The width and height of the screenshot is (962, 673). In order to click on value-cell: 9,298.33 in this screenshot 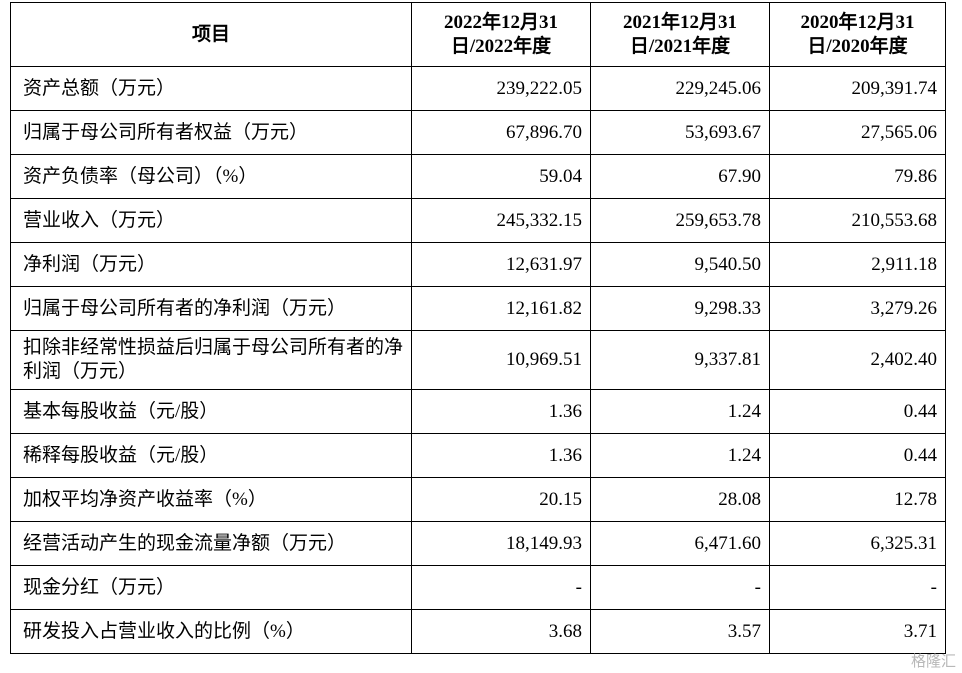, I will do `click(680, 308)`.